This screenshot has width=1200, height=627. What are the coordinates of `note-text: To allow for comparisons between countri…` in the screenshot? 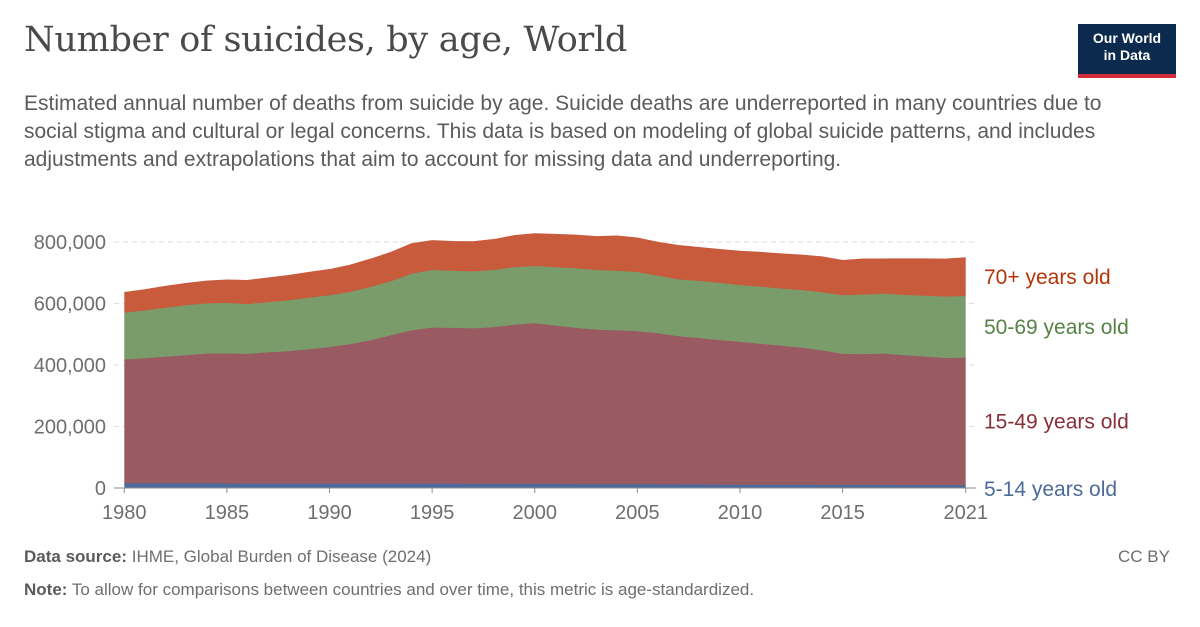 It's located at (413, 589).